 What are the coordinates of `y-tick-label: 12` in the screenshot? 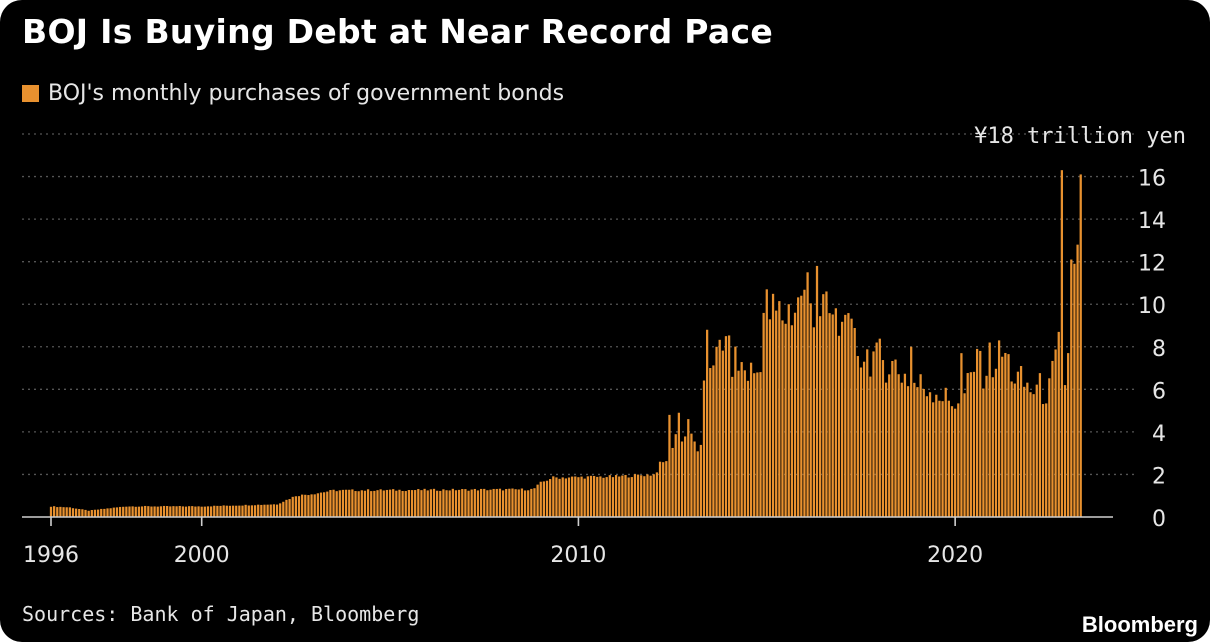 It's located at (1152, 264).